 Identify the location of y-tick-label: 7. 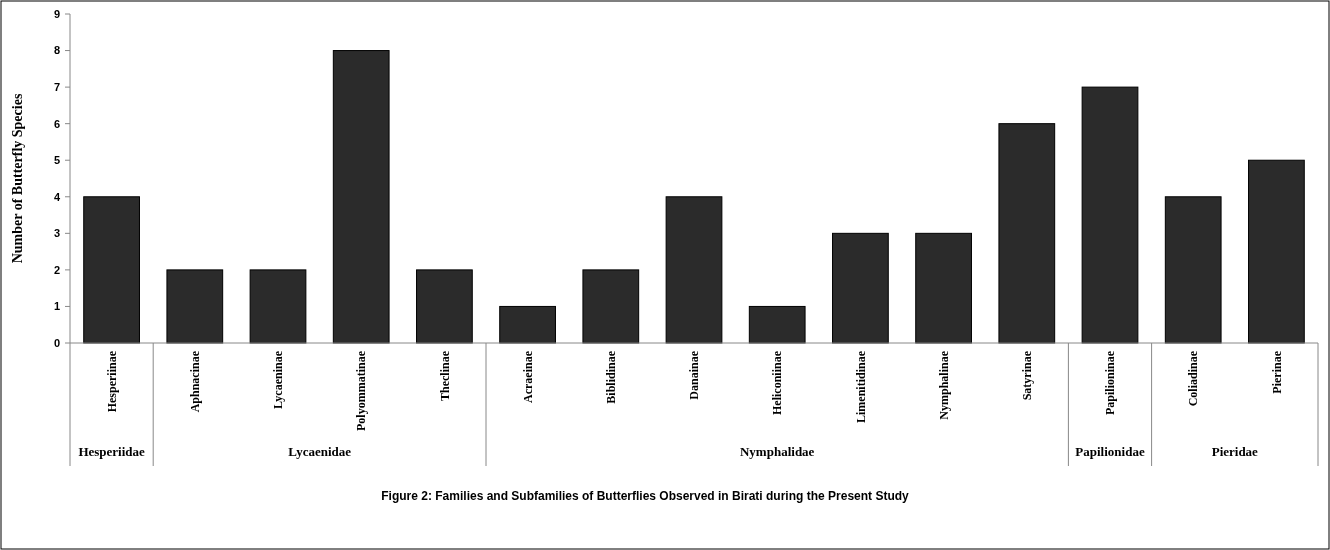
(56, 86).